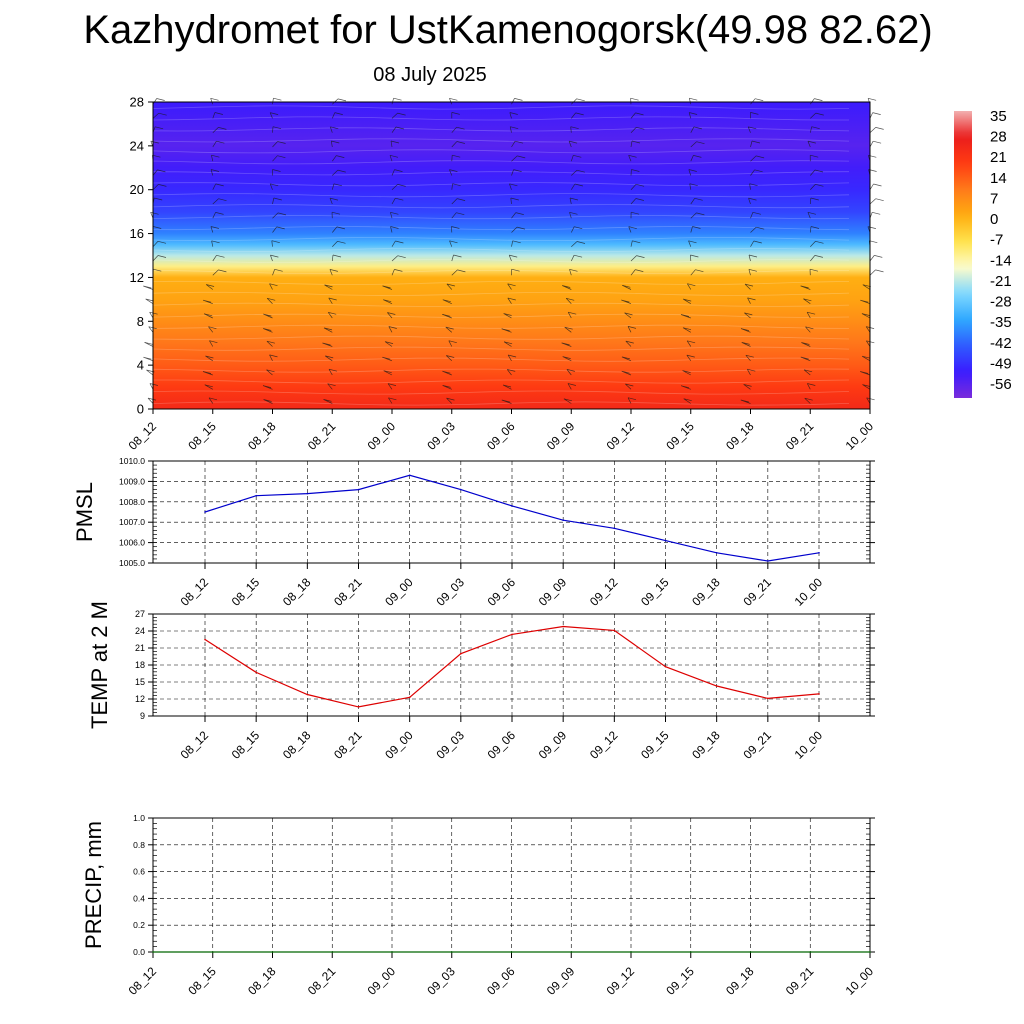 Image resolution: width=1024 pixels, height=1024 pixels. Describe the element at coordinates (140, 682) in the screenshot. I see `y-tick-label: 15` at that location.